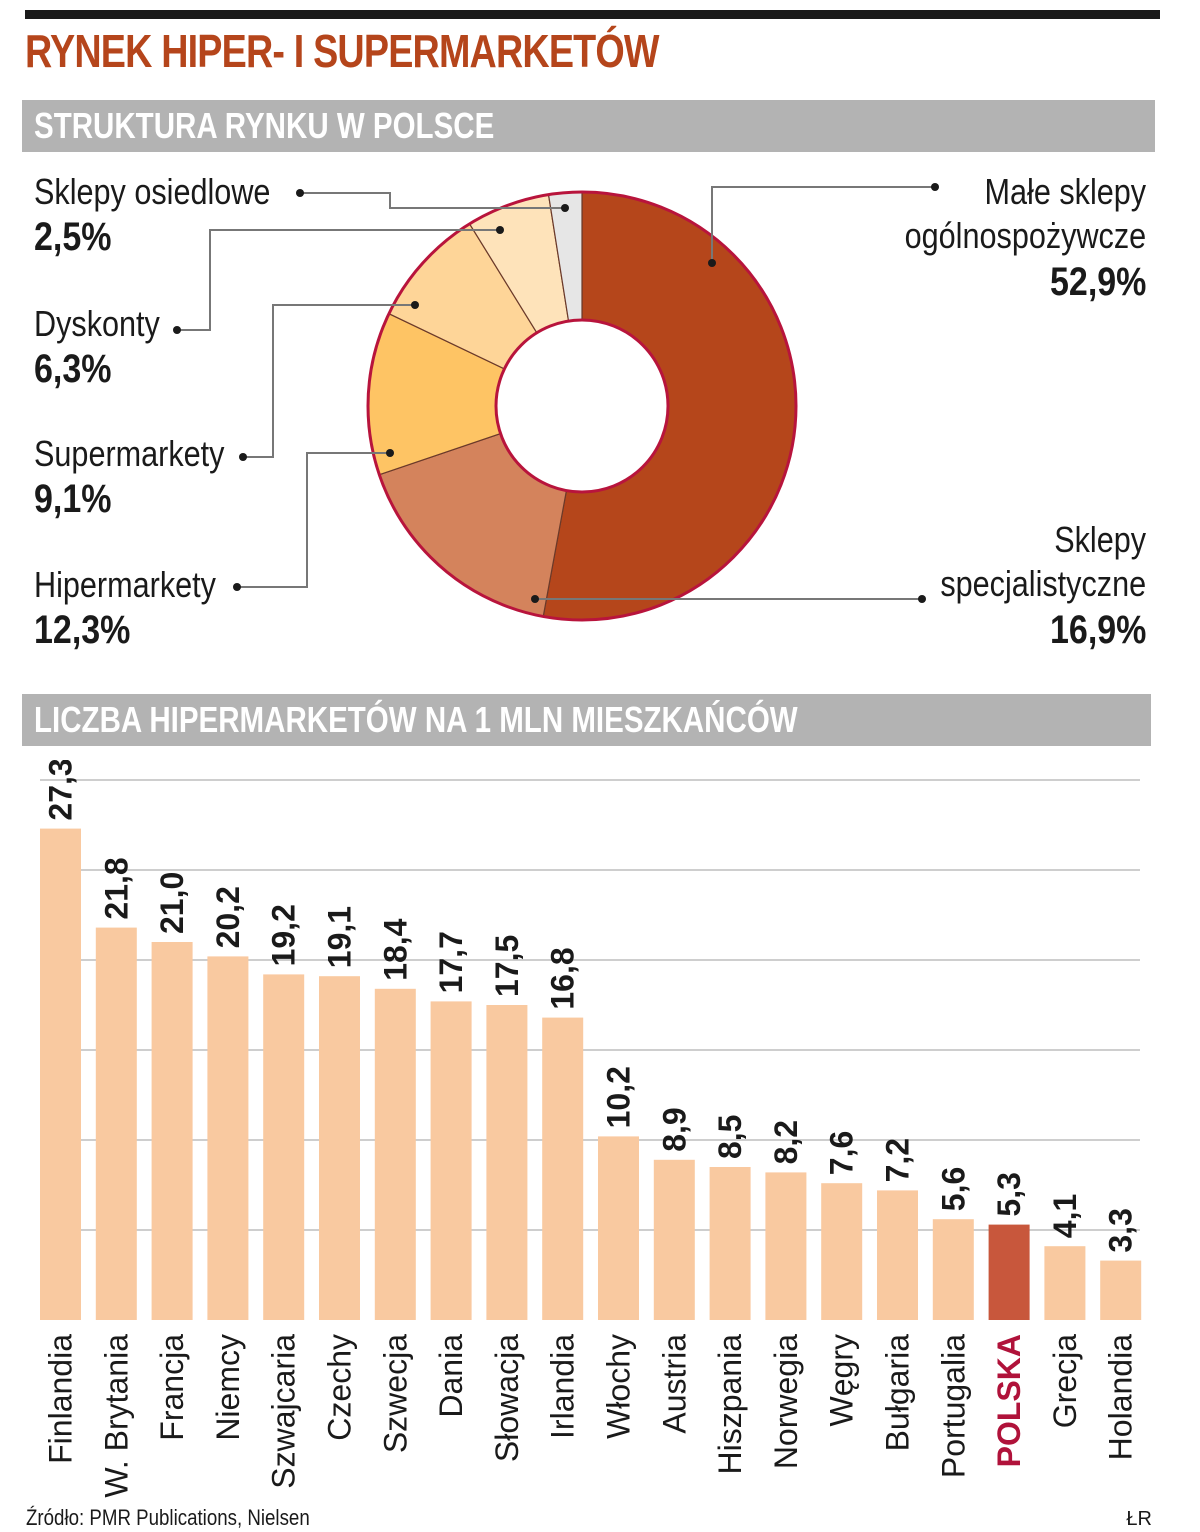 The width and height of the screenshot is (1200, 1532). I want to click on category-label-2: W. Brytania, so click(116, 1416).